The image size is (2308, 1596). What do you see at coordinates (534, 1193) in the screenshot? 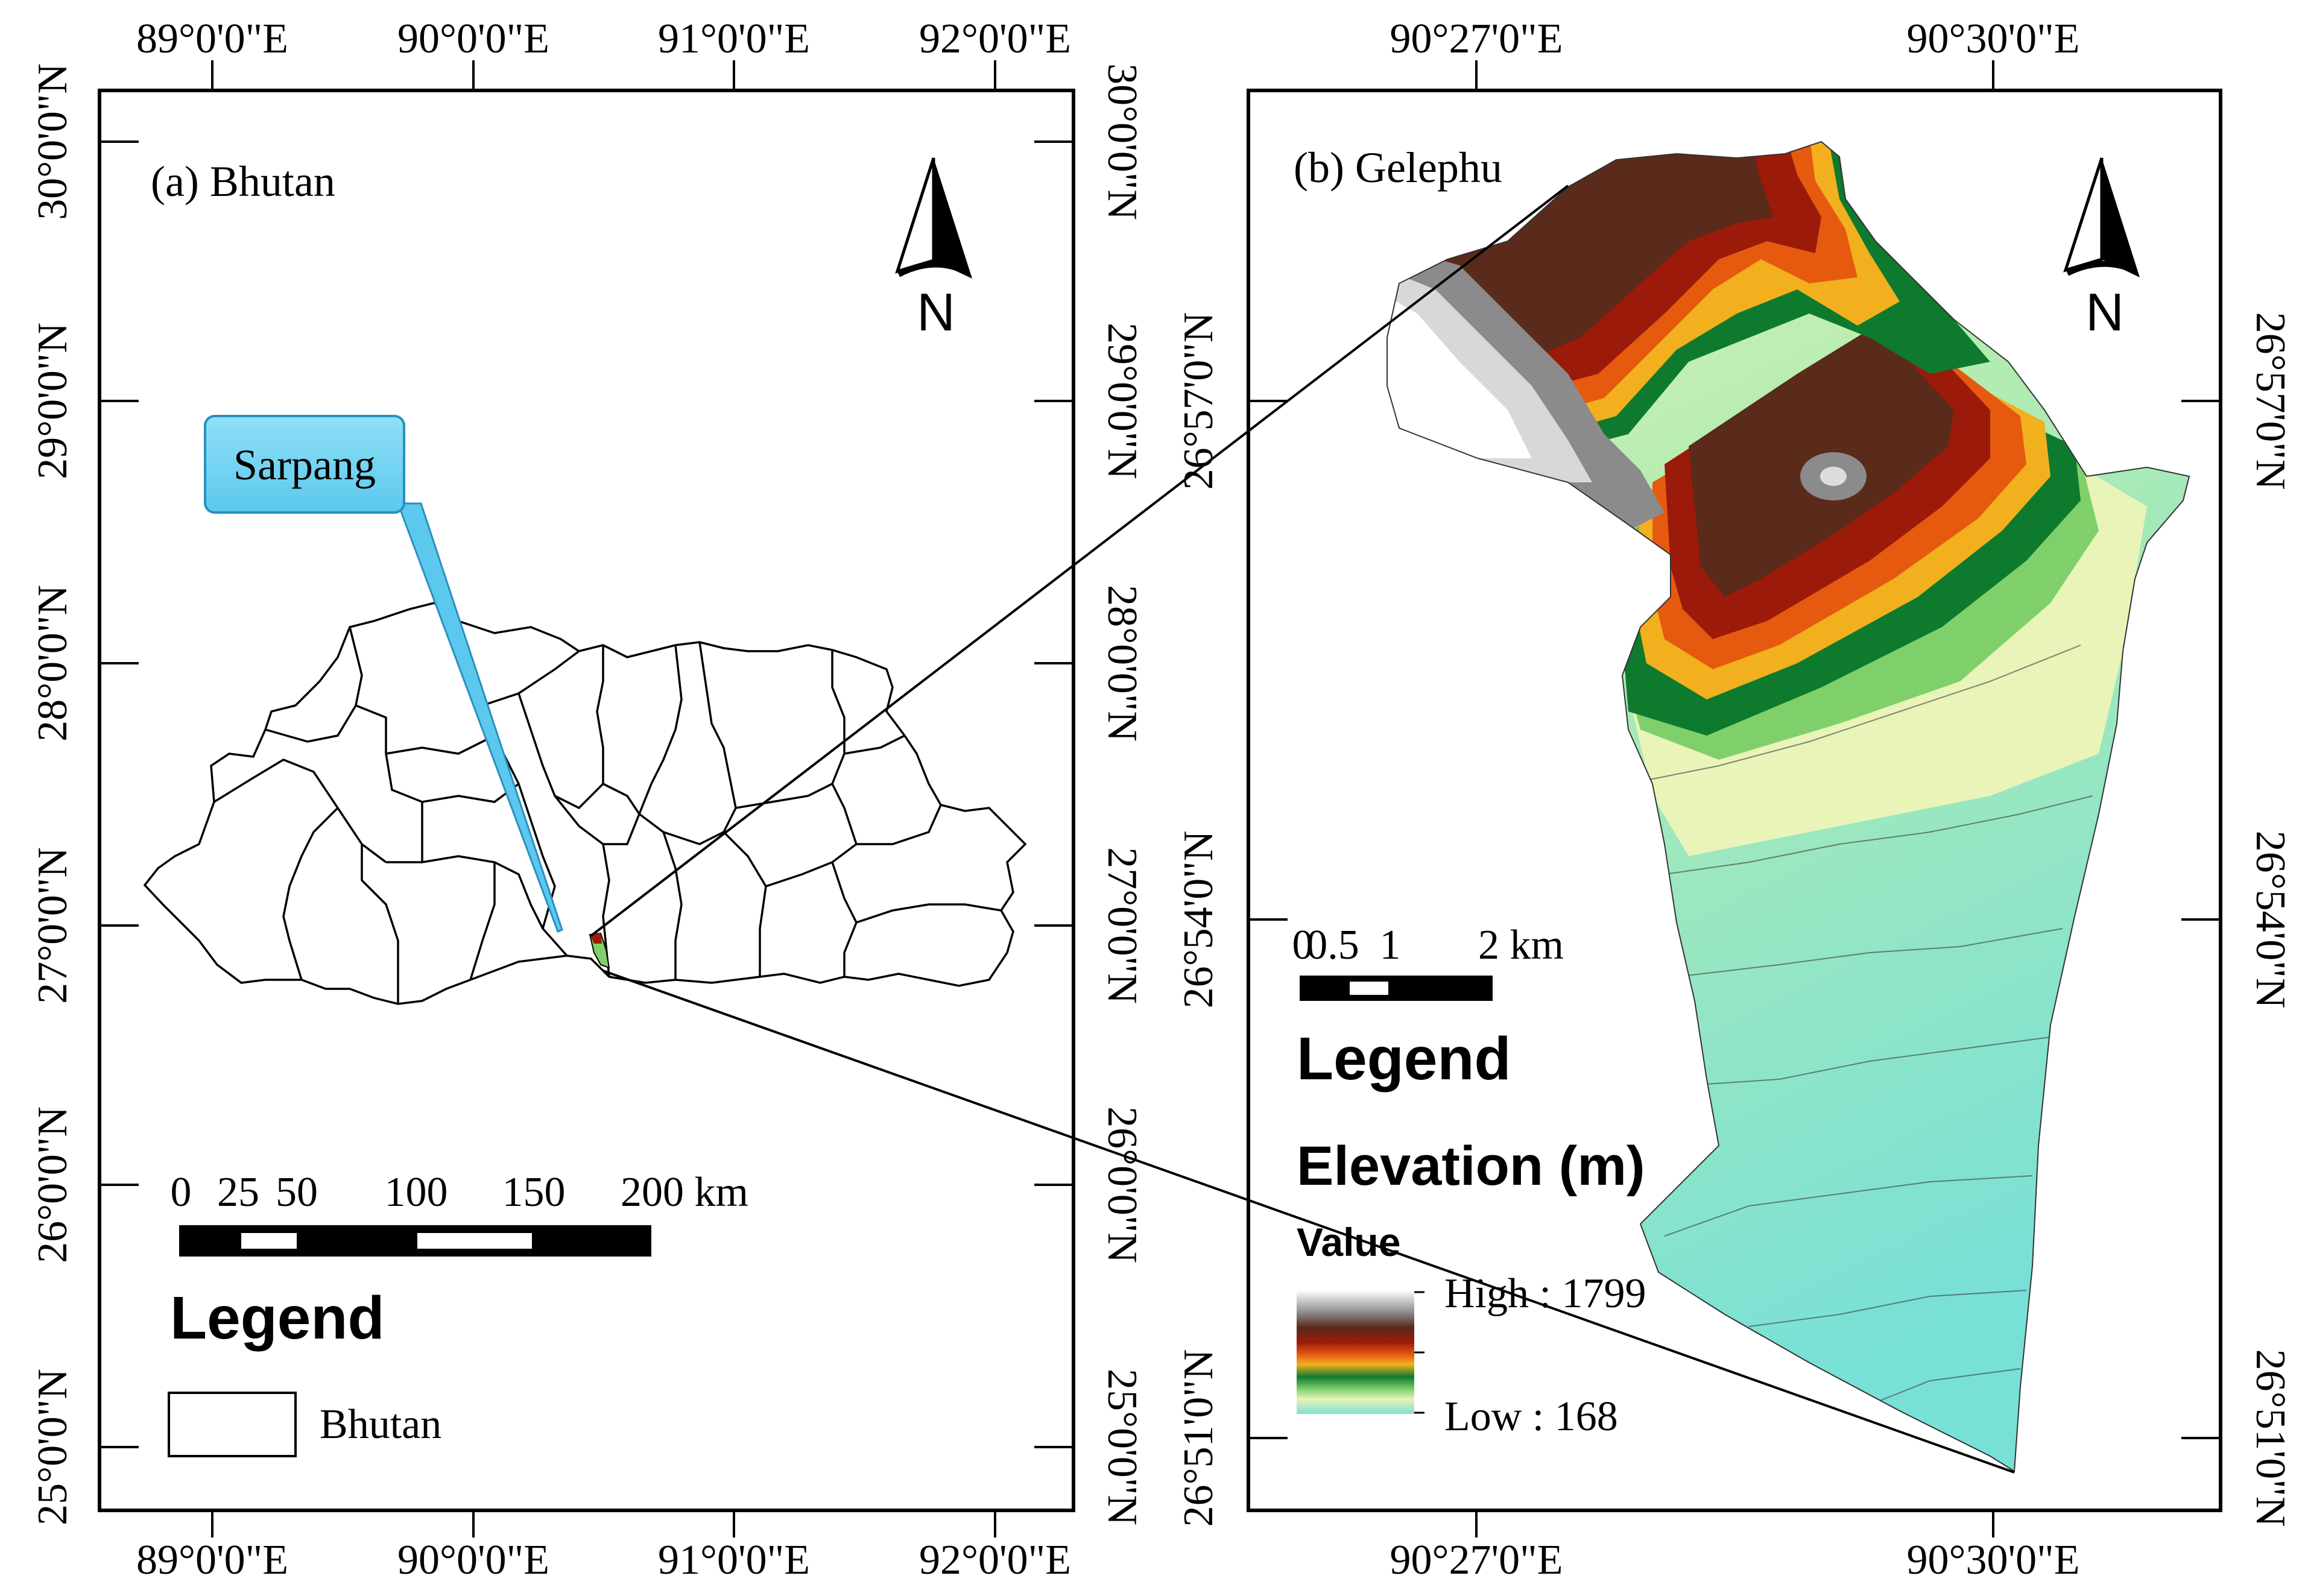
I see `scale-label: 150` at bounding box center [534, 1193].